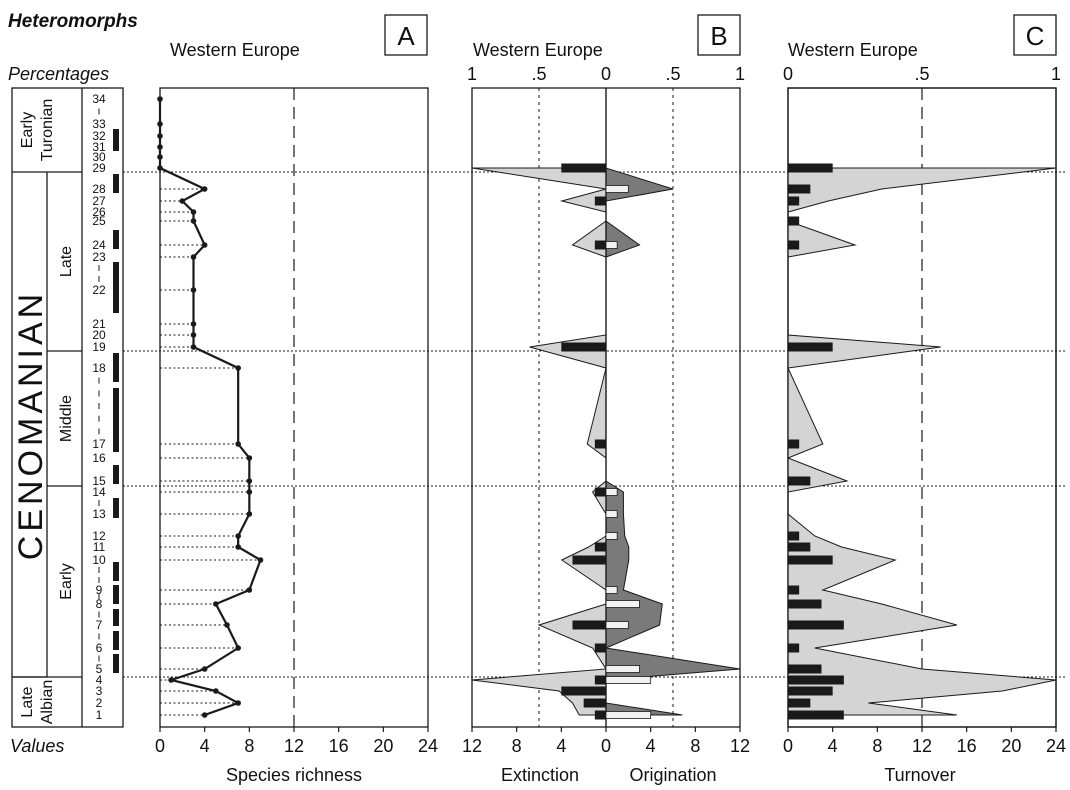 Image resolution: width=1070 pixels, height=790 pixels. Describe the element at coordinates (99, 669) in the screenshot. I see `zone-label-5: 5` at that location.